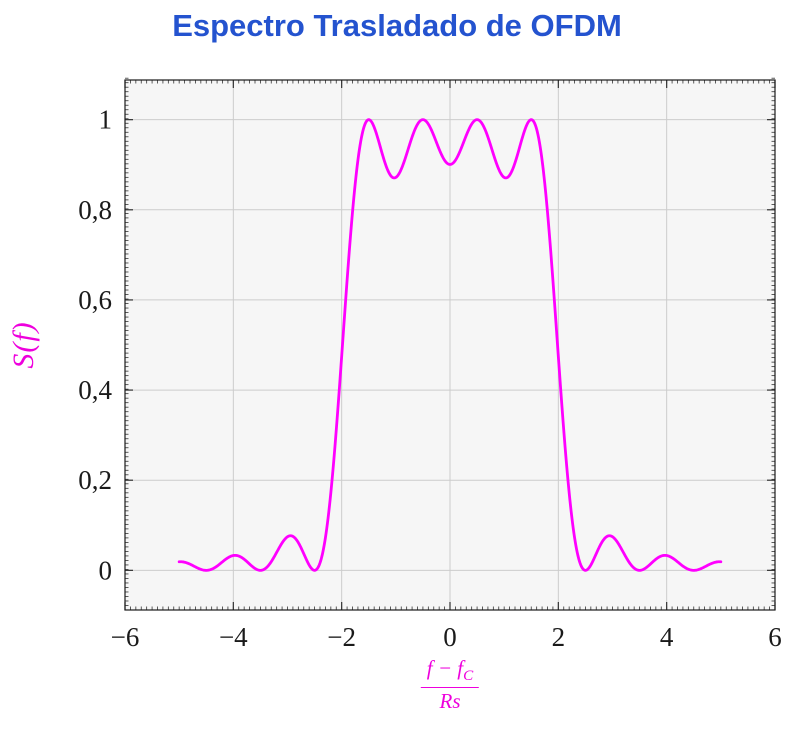  I want to click on x-tick-label: −6, so click(125, 637).